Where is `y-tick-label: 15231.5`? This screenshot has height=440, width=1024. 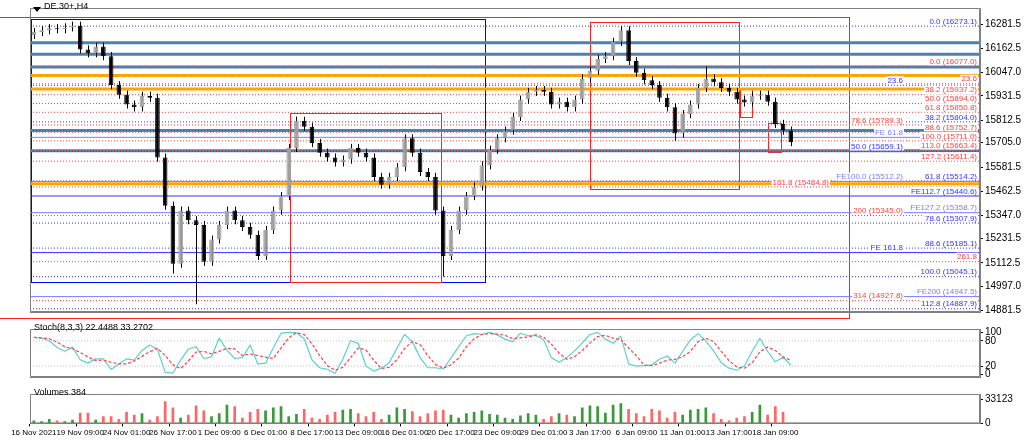
y-tick-label: 15231.5 is located at coordinates (1003, 238).